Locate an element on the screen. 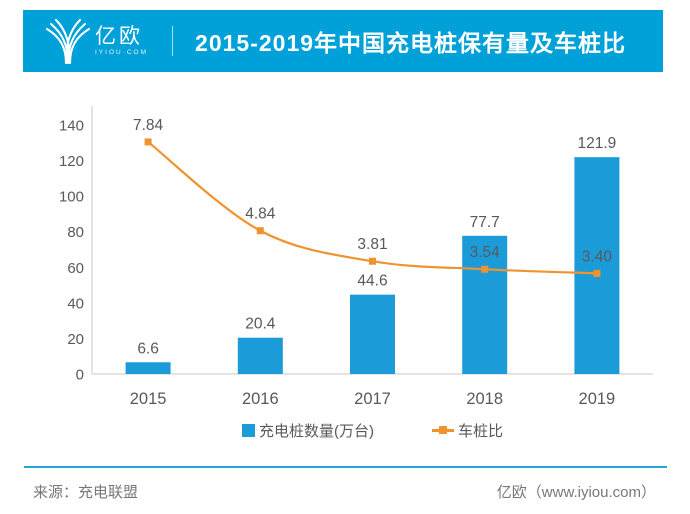 This screenshot has width=690, height=514. ratio-marker-2019 is located at coordinates (597, 273).